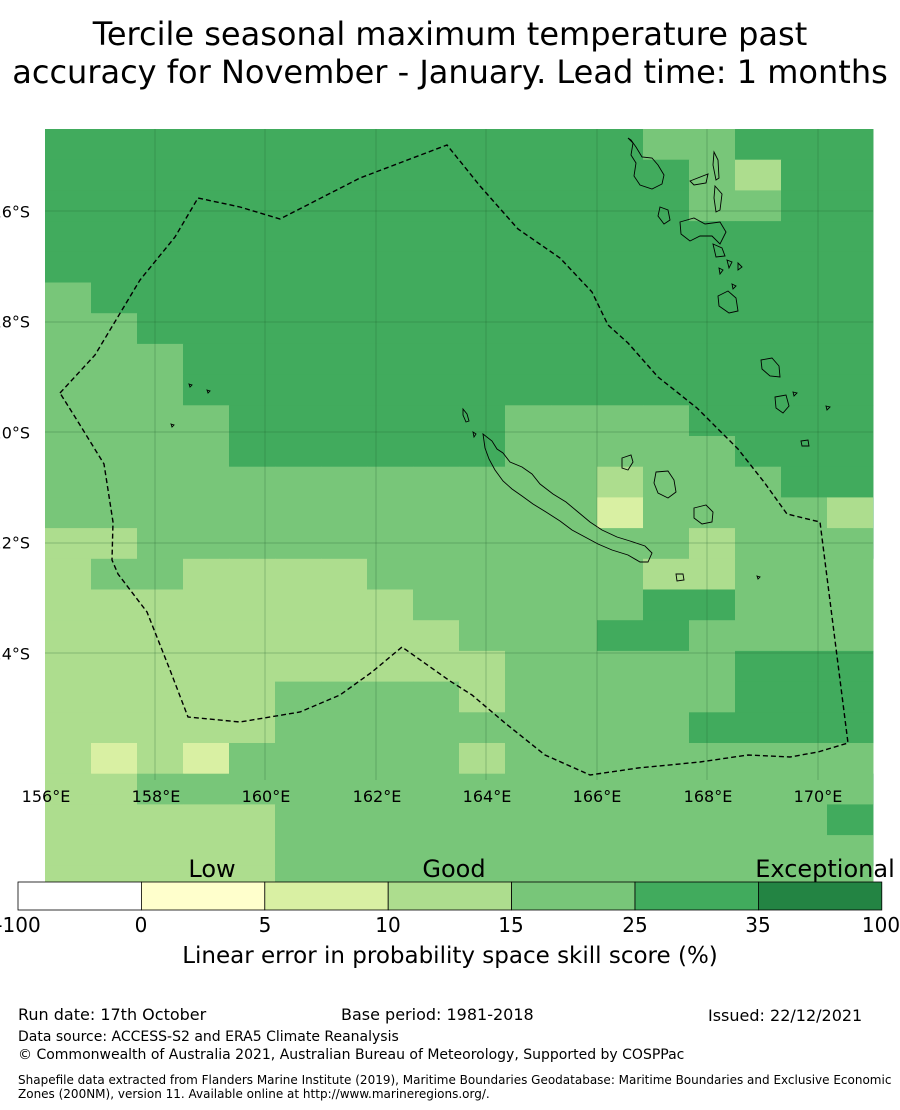 This screenshot has width=900, height=1110. What do you see at coordinates (388, 925) in the screenshot?
I see `colorbar-tick-label: 10` at bounding box center [388, 925].